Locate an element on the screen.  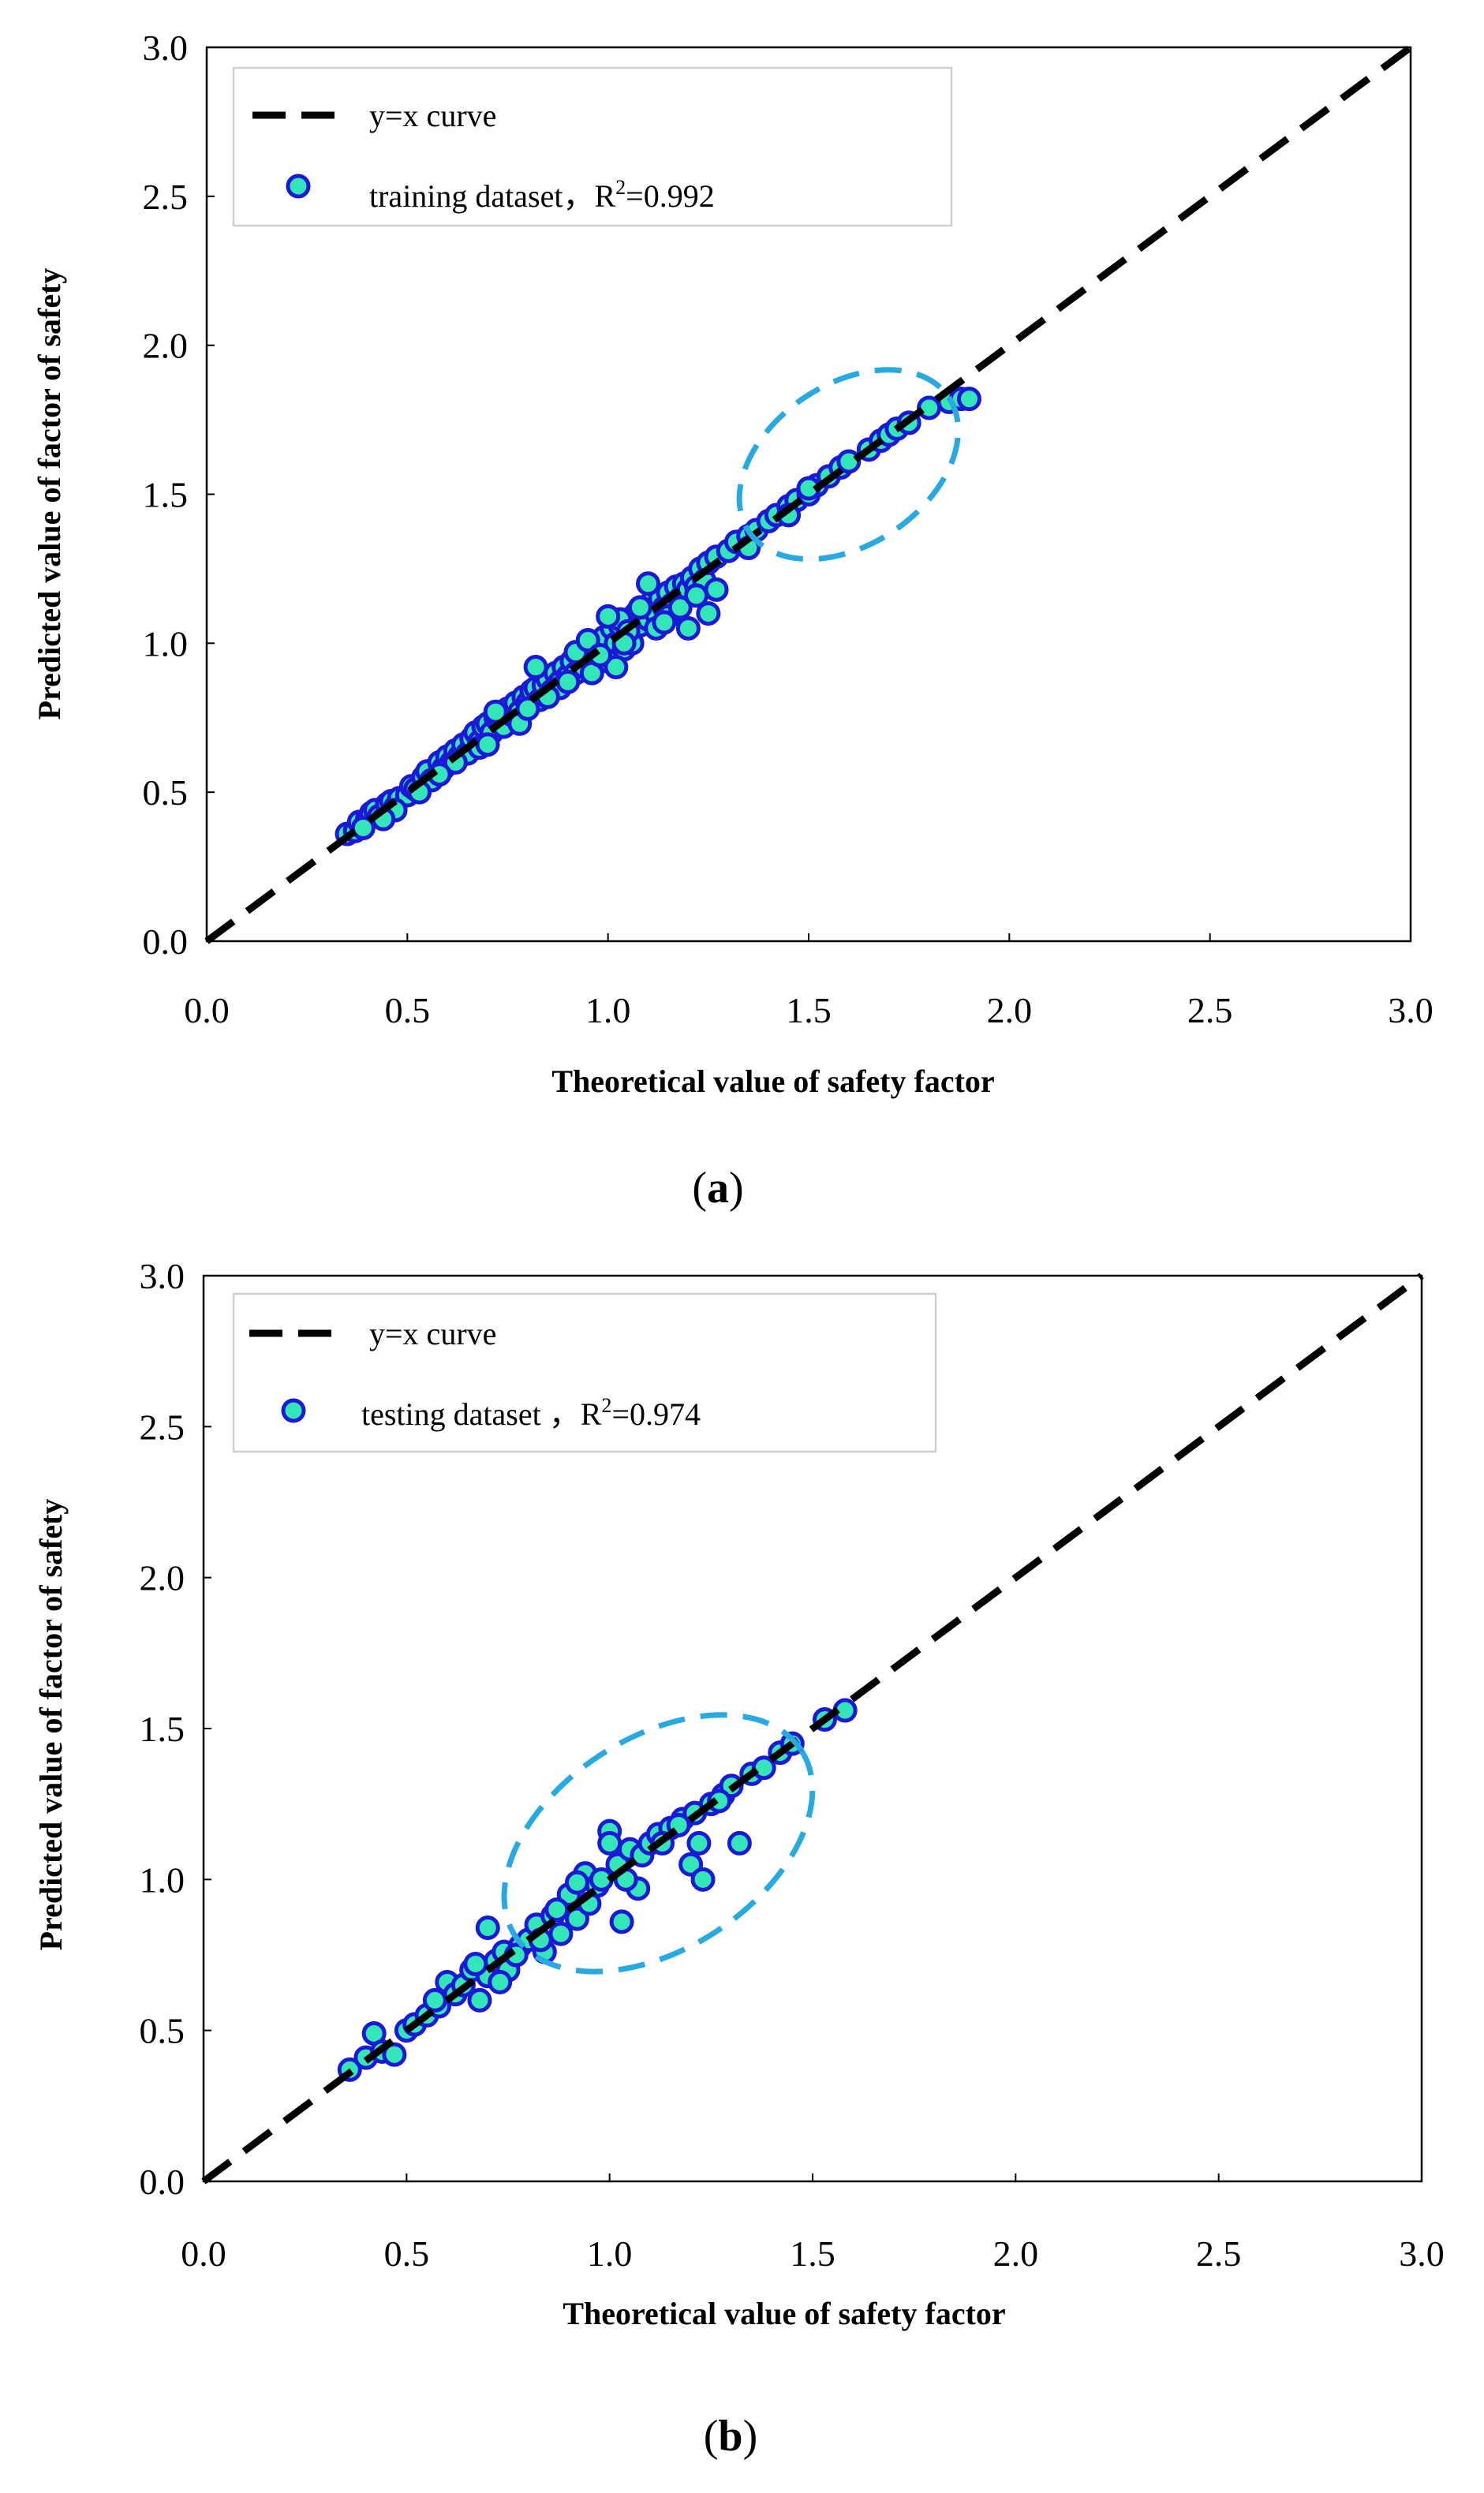
panel-label-letter: b is located at coordinates (730, 2436).